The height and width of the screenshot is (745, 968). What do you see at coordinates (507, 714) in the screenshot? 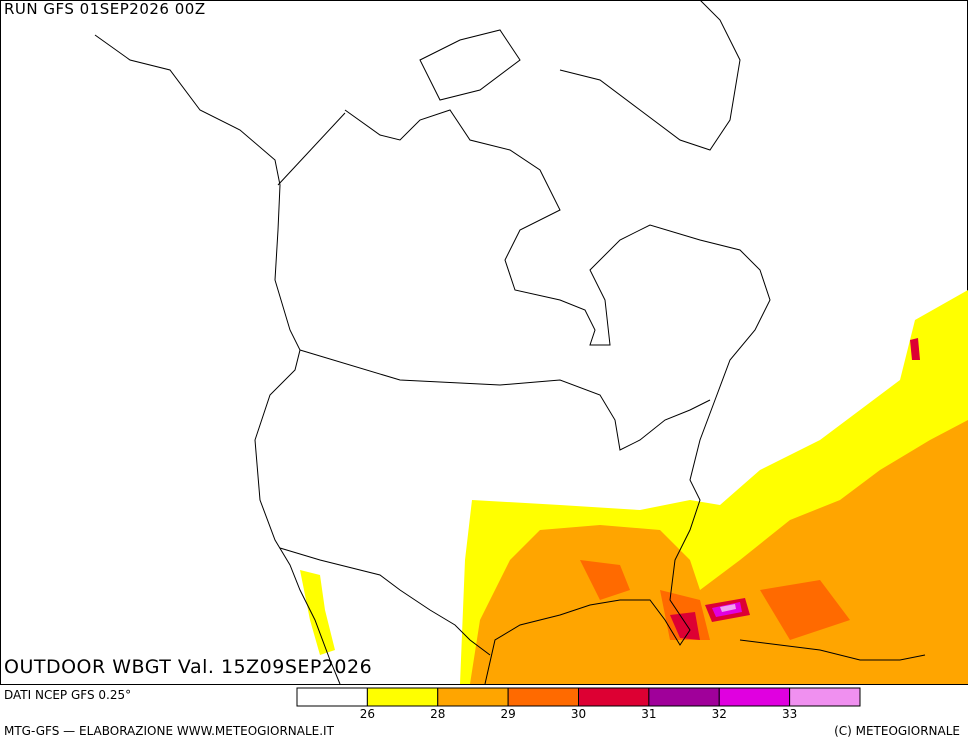
I see `legend-tick-label: 29` at bounding box center [507, 714].